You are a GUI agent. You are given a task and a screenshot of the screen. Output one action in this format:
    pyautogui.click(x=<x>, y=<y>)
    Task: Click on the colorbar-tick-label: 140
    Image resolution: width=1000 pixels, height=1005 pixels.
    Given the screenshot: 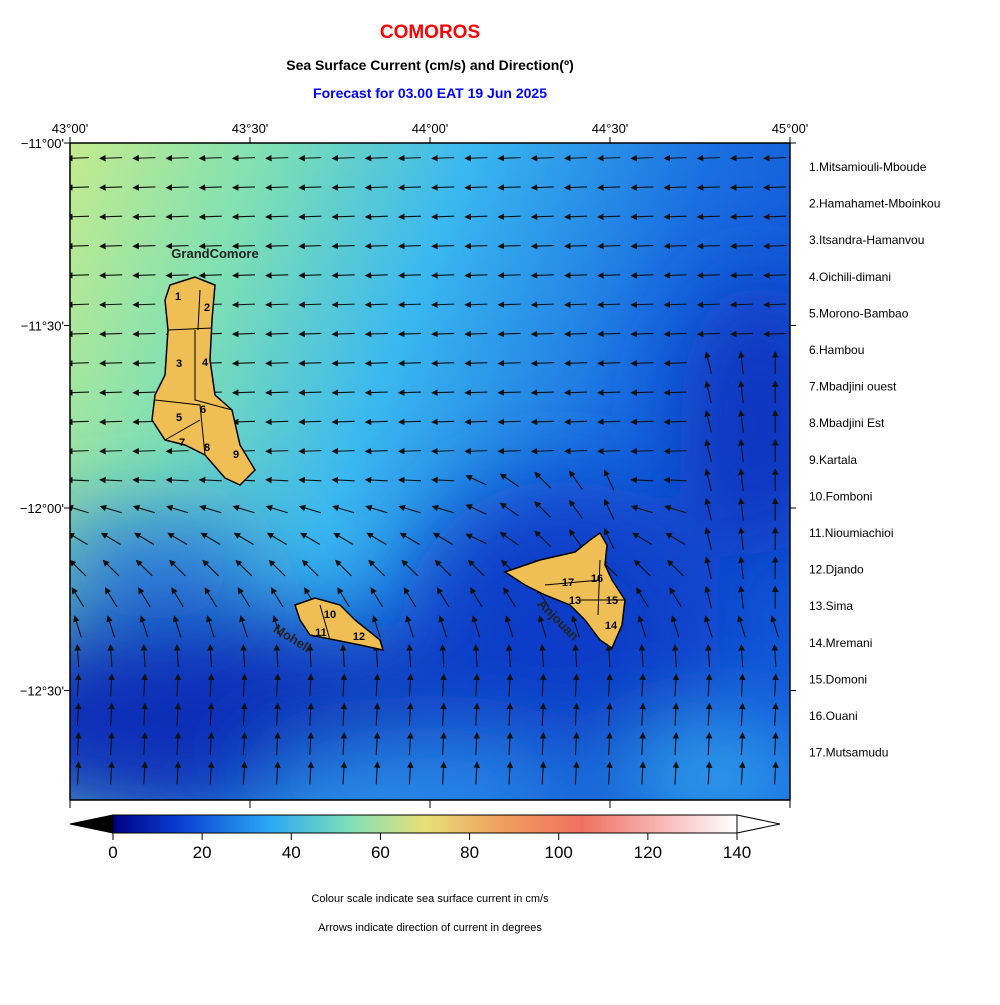 What is the action you would take?
    pyautogui.click(x=737, y=852)
    